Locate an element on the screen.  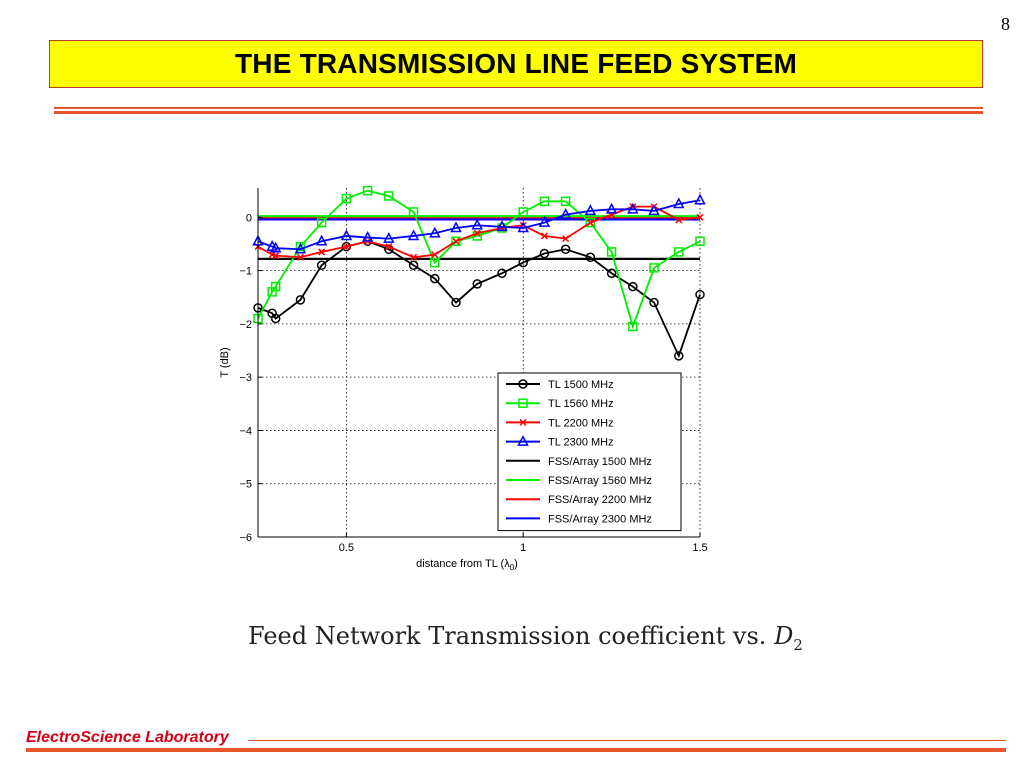
title-banner: THE TRANSMISSION LINE FEED SYSTEM is located at coordinates (516, 64).